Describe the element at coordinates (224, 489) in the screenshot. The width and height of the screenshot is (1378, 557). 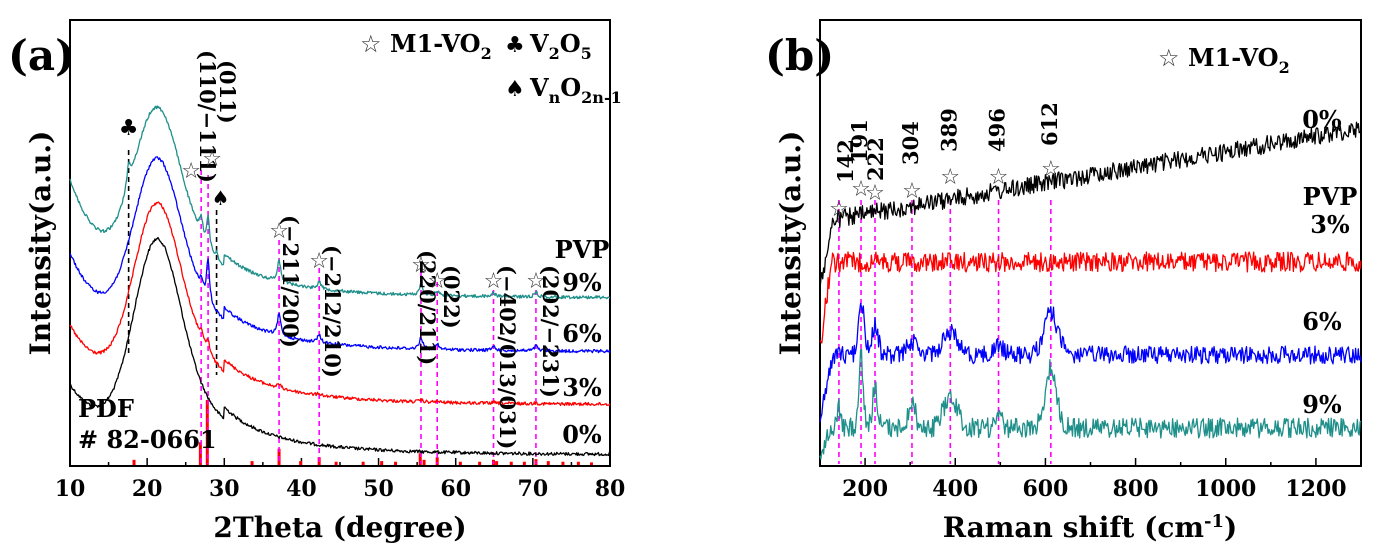
I see `x-tick-label: 30` at that location.